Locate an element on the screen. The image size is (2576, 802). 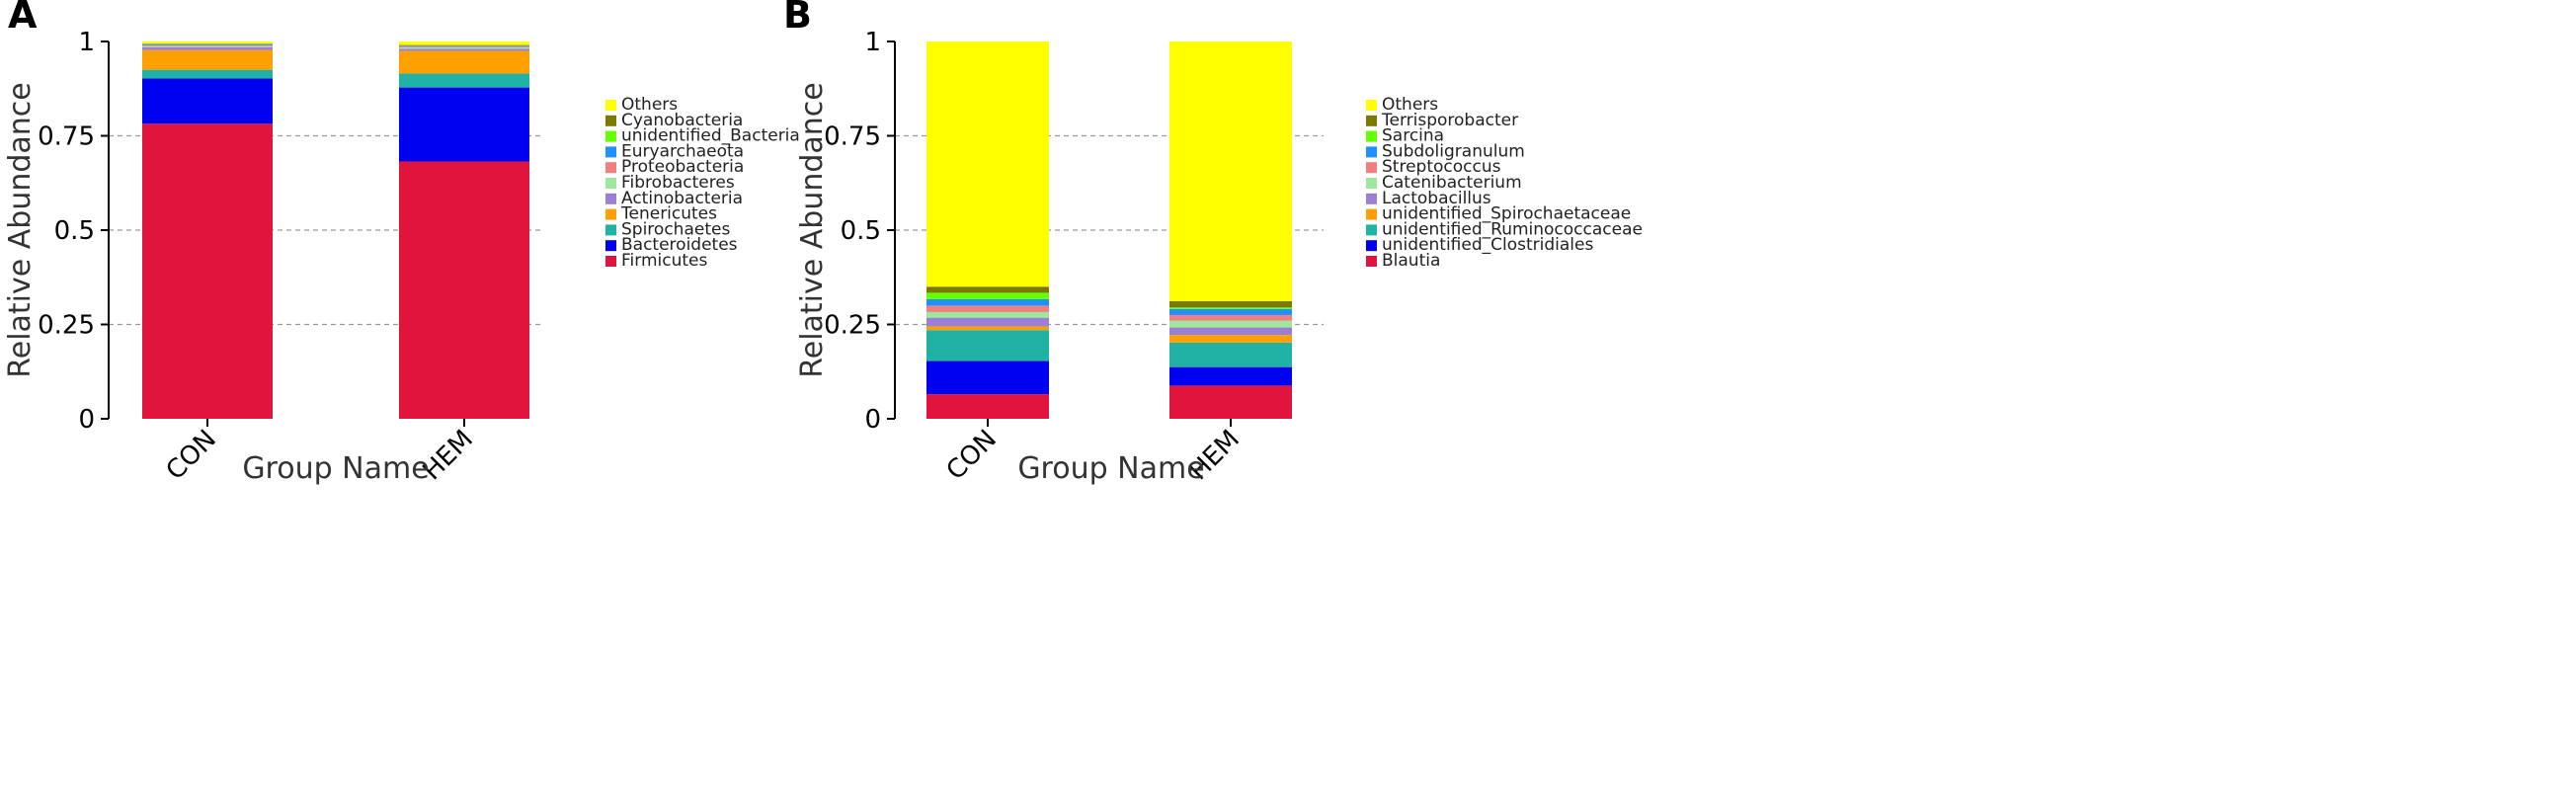
bar-segment-catenibacterium is located at coordinates (987, 314).